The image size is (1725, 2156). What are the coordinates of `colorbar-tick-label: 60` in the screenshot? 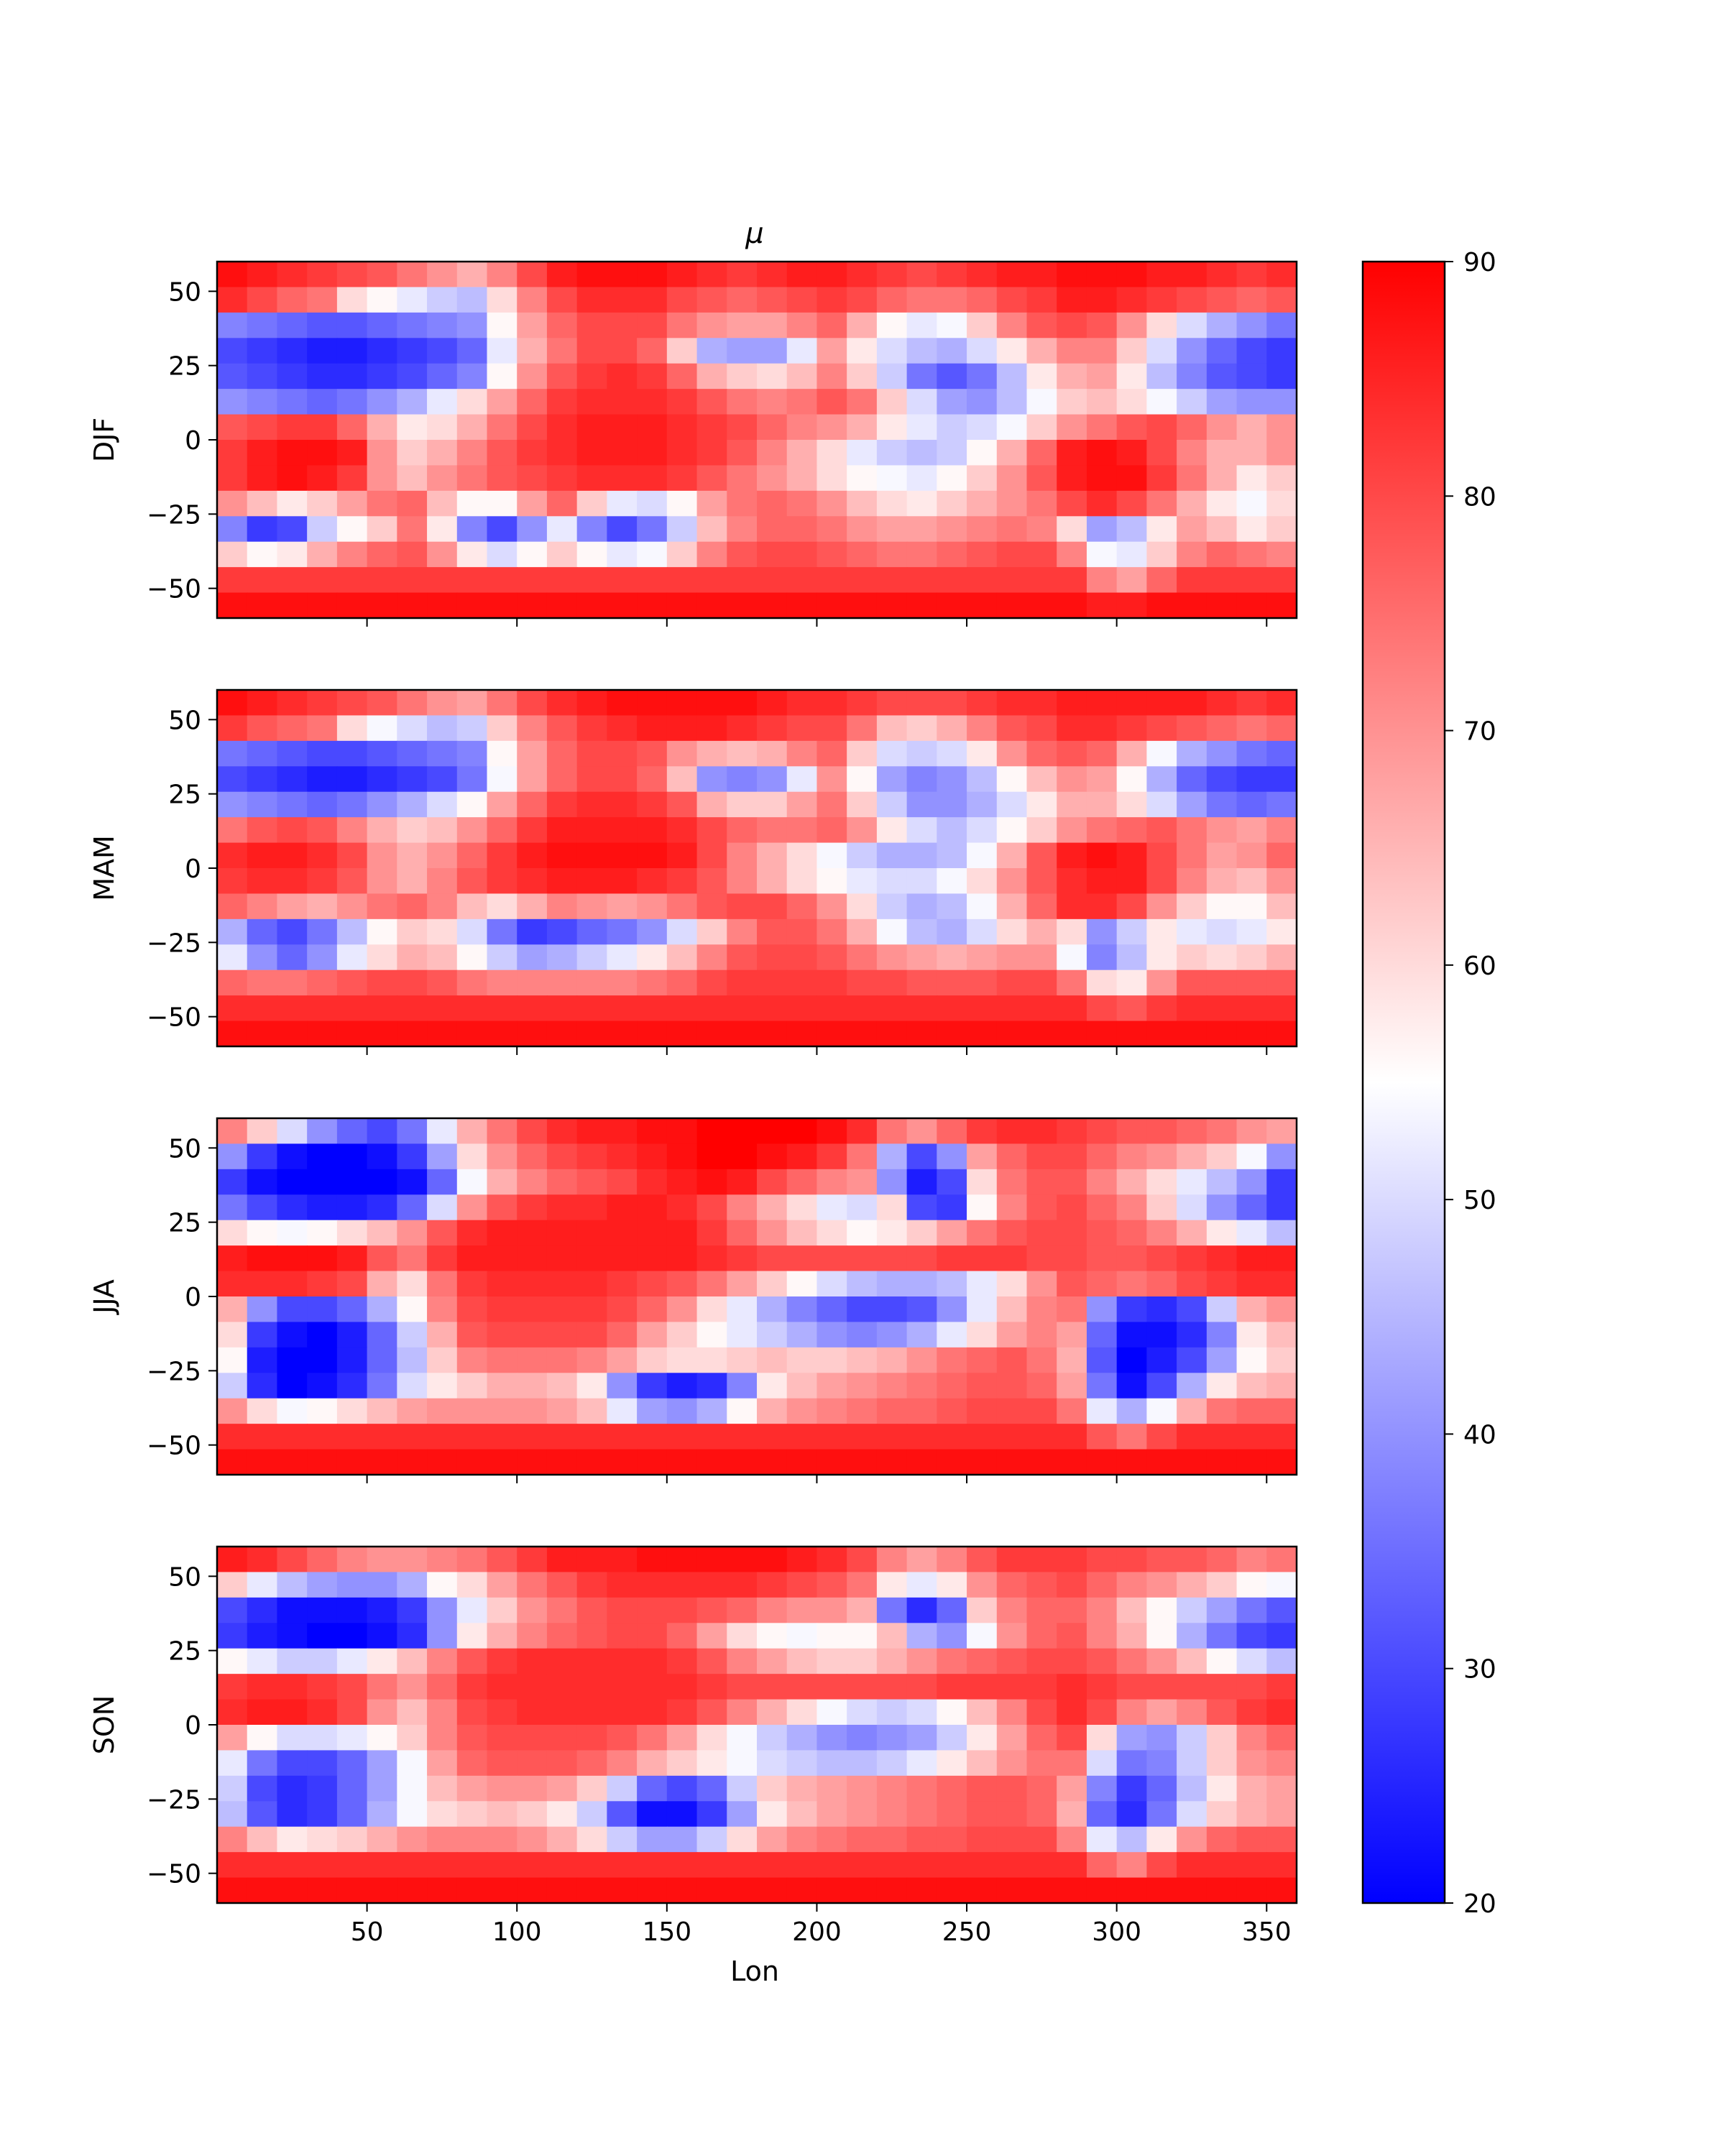 It's located at (1479, 967).